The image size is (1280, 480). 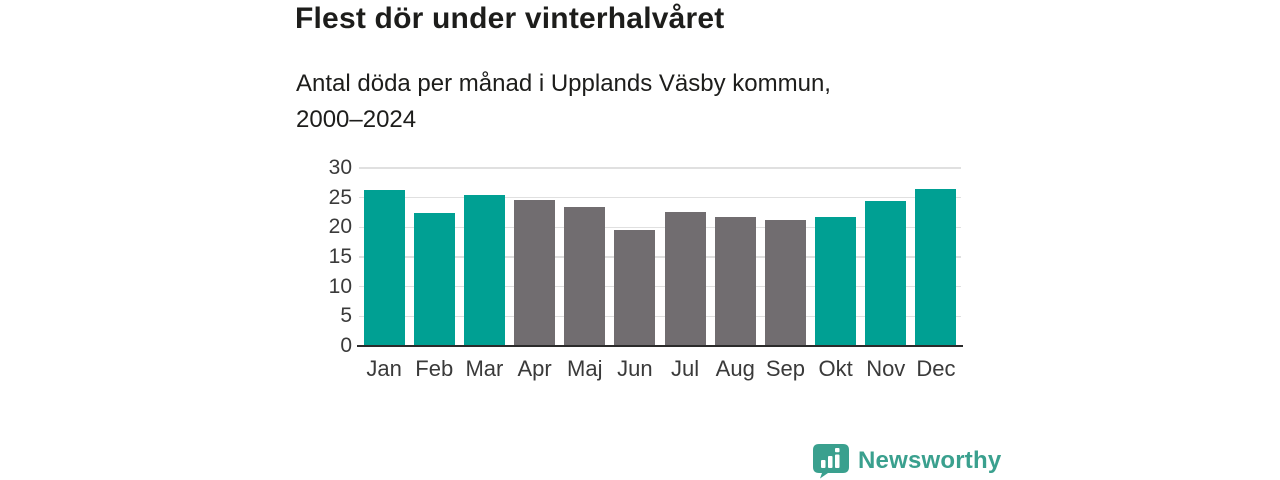 I want to click on bar-okt, so click(x=836, y=280).